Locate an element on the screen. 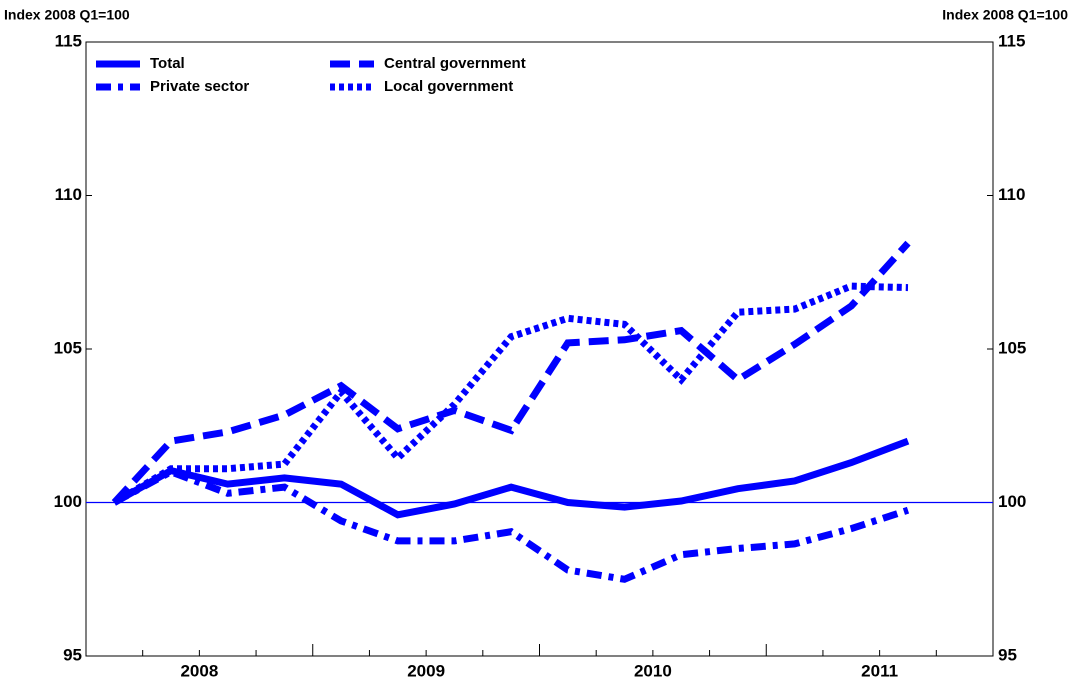  y-tick-label: 95 is located at coordinates (72, 654).